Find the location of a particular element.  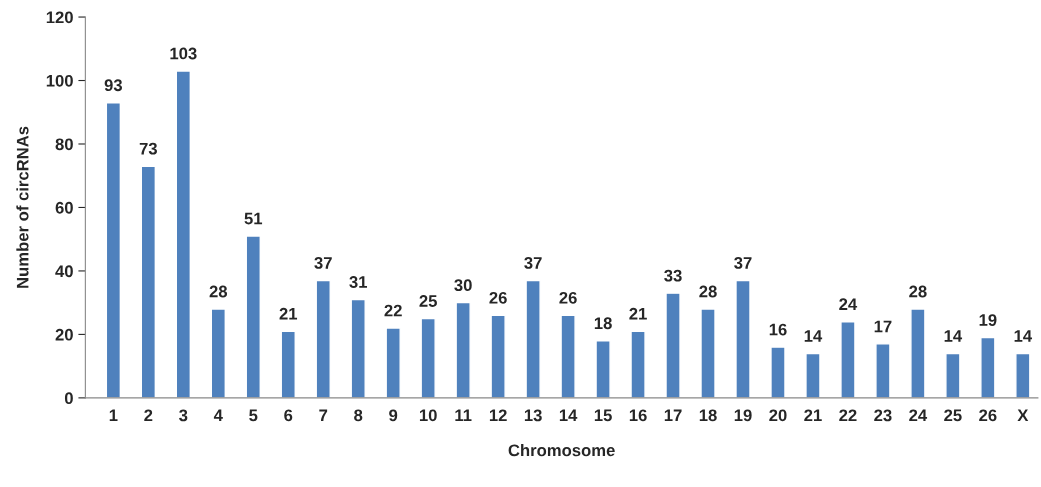

x-tick-label: 11 is located at coordinates (463, 415).